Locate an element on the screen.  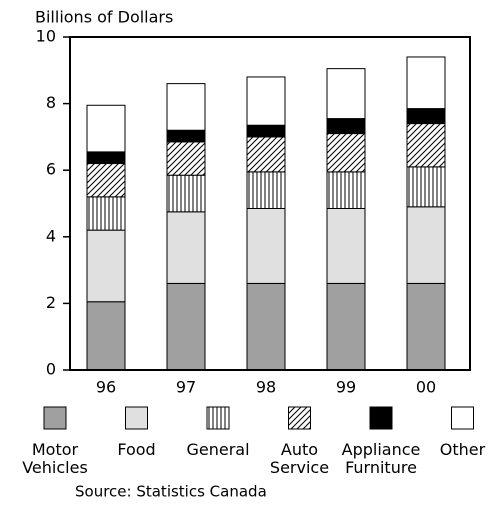
source-note: Source: Statistics Canada is located at coordinates (171, 492).